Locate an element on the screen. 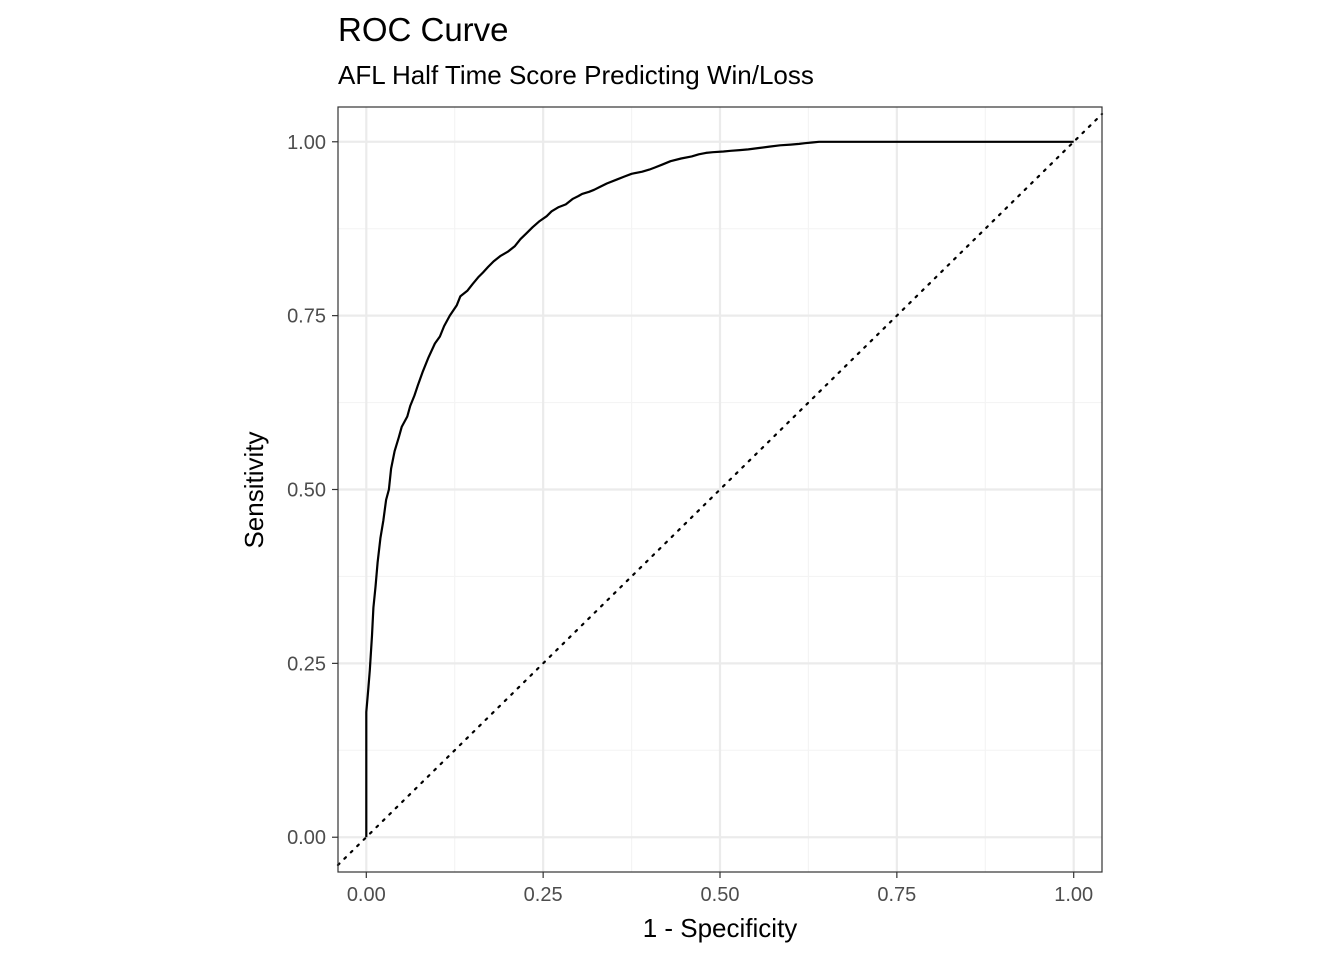 Image resolution: width=1344 pixels, height=960 pixels. x-axis: 0.00 0.25 0.50 0.75 1.00 is located at coordinates (720, 889).